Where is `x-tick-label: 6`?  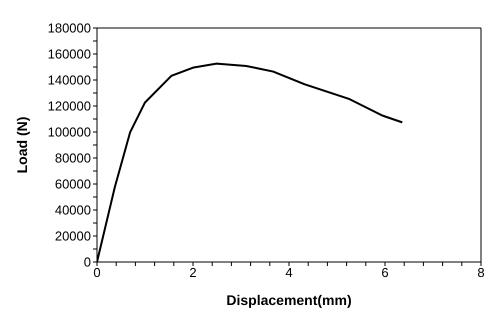 x-tick-label: 6 is located at coordinates (385, 272).